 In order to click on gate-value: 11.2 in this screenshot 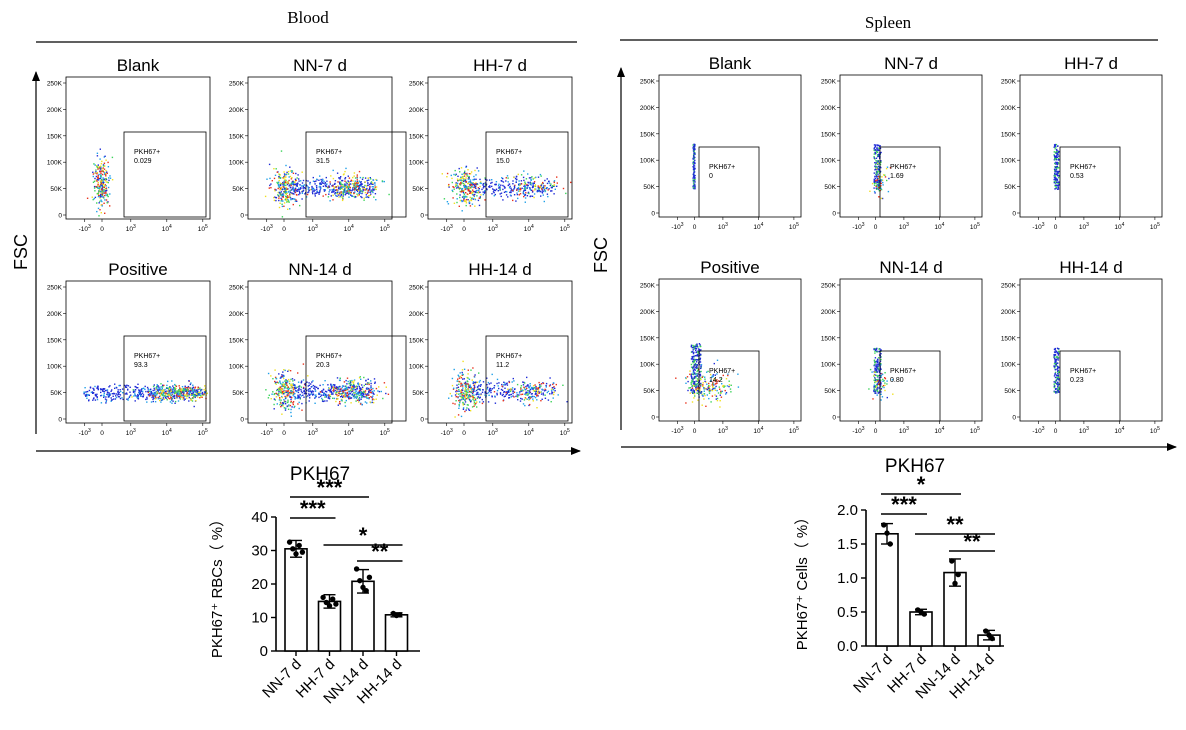, I will do `click(502, 365)`.